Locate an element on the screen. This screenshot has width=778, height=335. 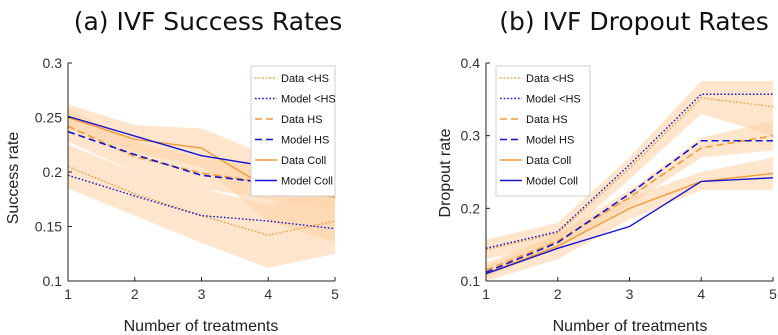
legend-label-b-1: Model <HS is located at coordinates (553, 100).